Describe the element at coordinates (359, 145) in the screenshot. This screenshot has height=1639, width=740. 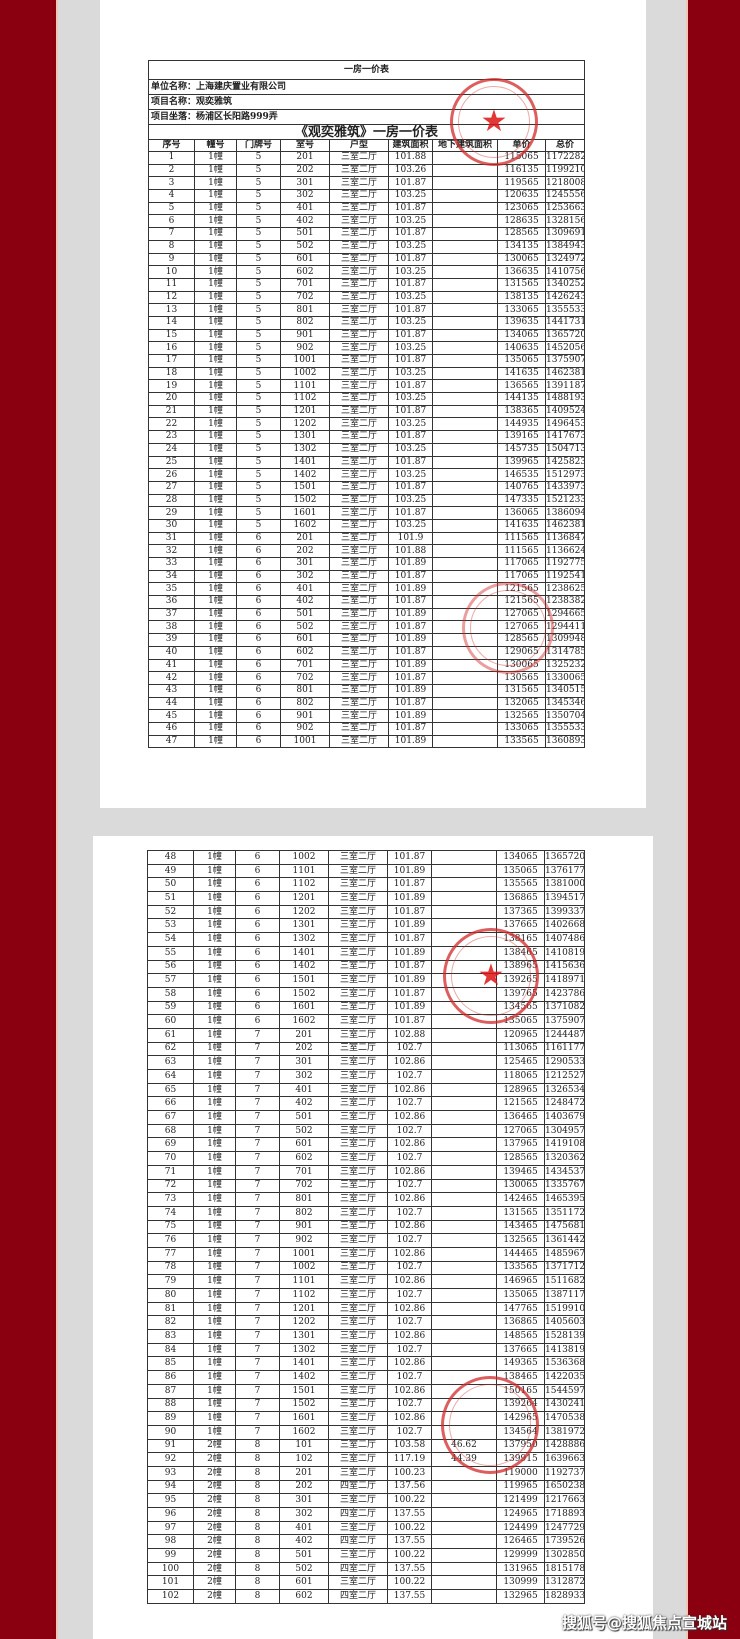
I see `column-header: 户型` at that location.